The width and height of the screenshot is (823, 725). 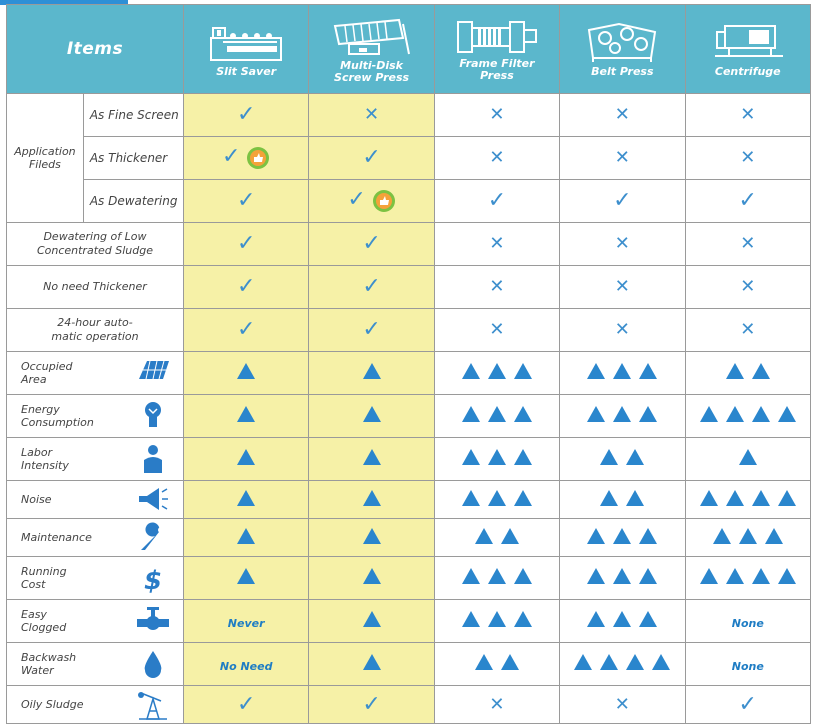 I want to click on solar-panel-icon, so click(x=153, y=370).